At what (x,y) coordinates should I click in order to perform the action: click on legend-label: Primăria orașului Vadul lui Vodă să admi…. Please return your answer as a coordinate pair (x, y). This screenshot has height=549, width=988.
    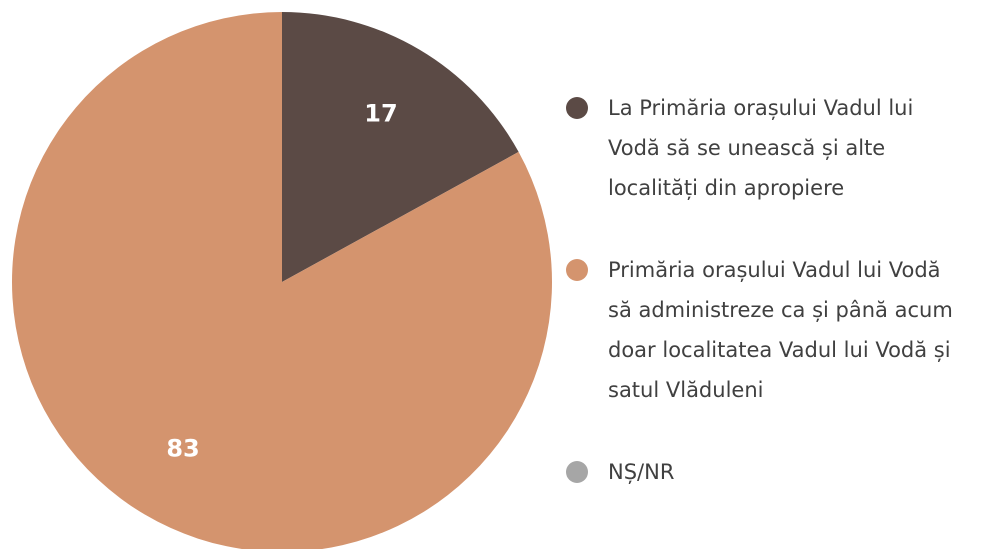
    Looking at the image, I should click on (780, 330).